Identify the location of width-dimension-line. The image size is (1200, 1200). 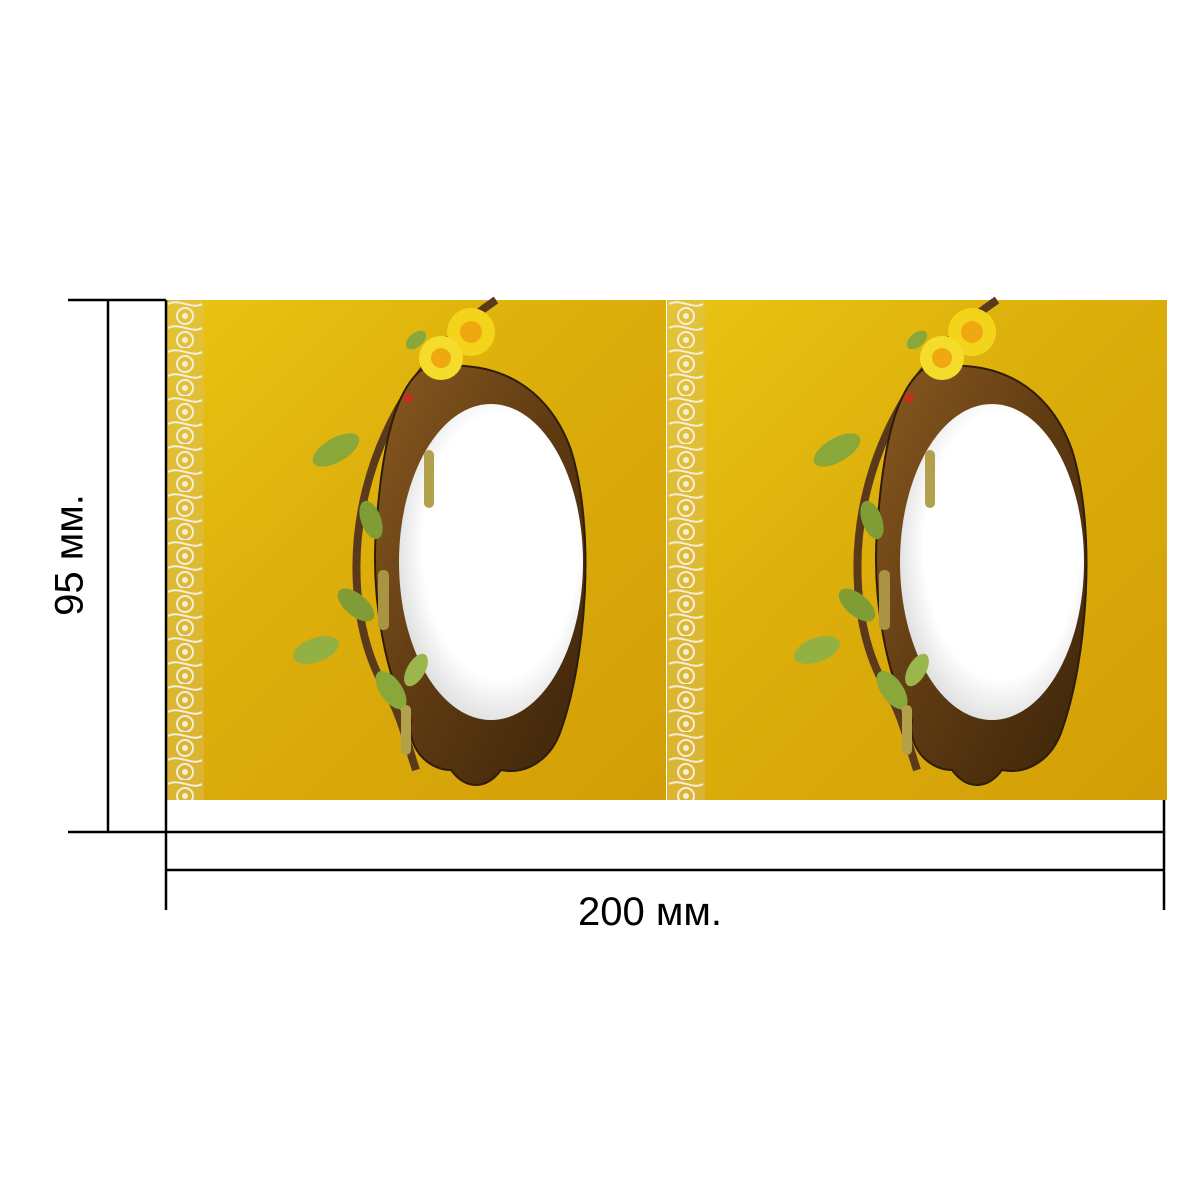
(665, 855).